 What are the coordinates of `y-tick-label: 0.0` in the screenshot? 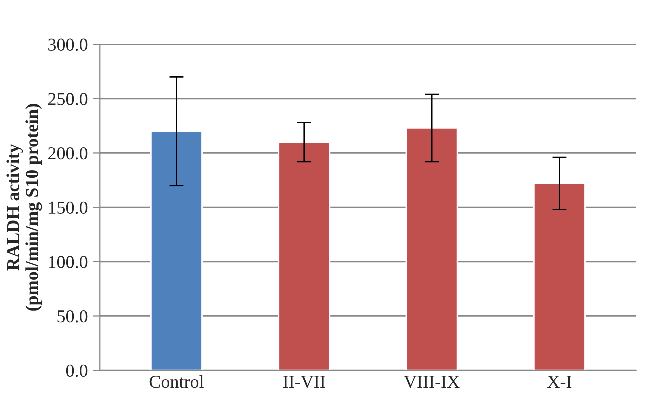 It's located at (77, 371).